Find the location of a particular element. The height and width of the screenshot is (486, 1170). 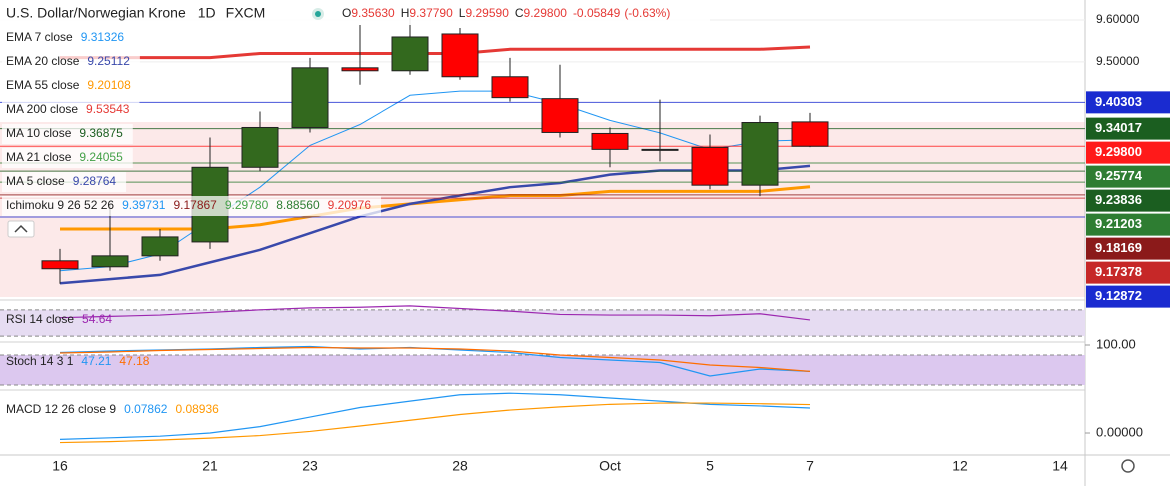

indicator-value: 9.36875 is located at coordinates (101, 133).